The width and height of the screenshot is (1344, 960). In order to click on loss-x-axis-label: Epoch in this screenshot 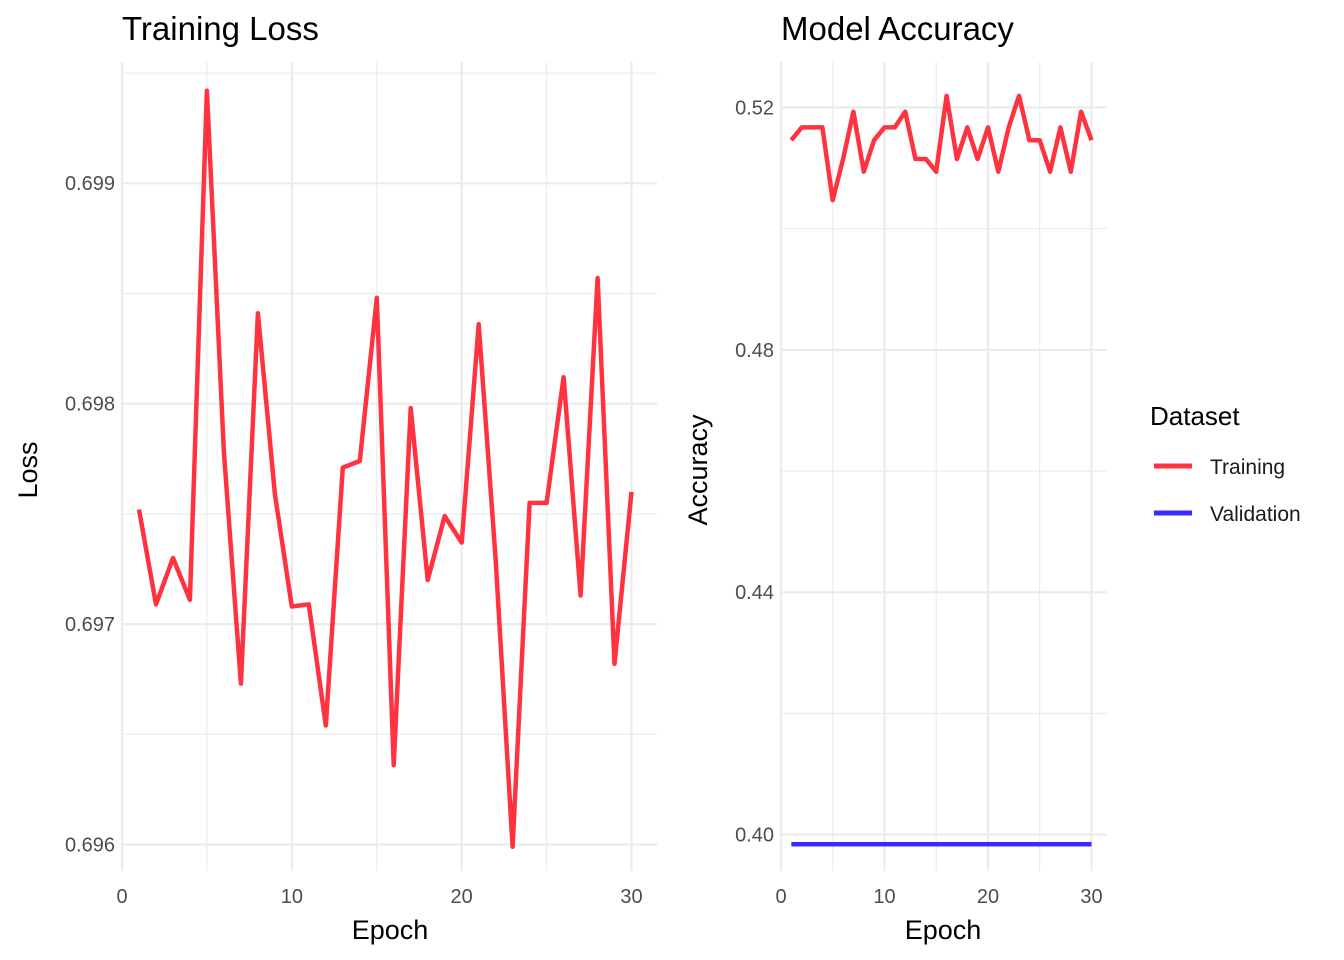, I will do `click(390, 930)`.